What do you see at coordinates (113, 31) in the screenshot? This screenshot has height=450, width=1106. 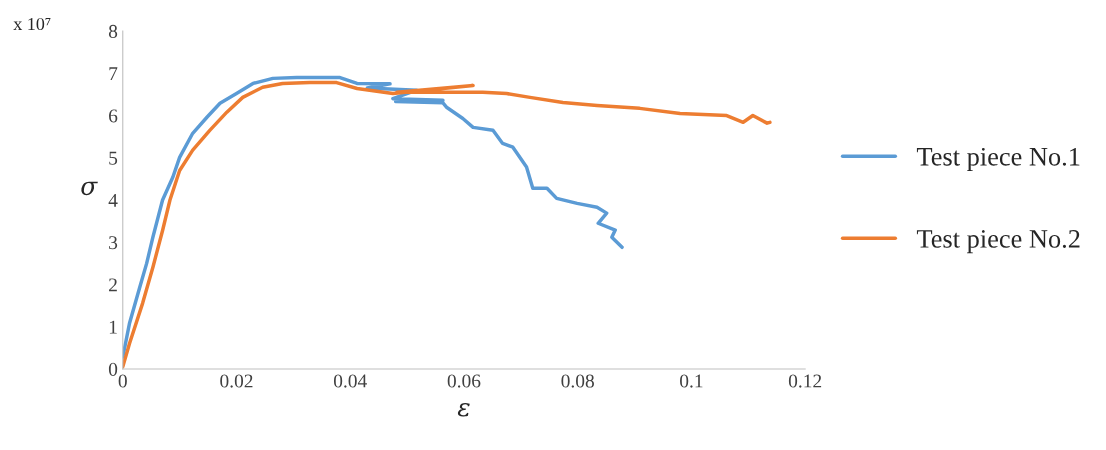 I see `y-tick-label: 8` at bounding box center [113, 31].